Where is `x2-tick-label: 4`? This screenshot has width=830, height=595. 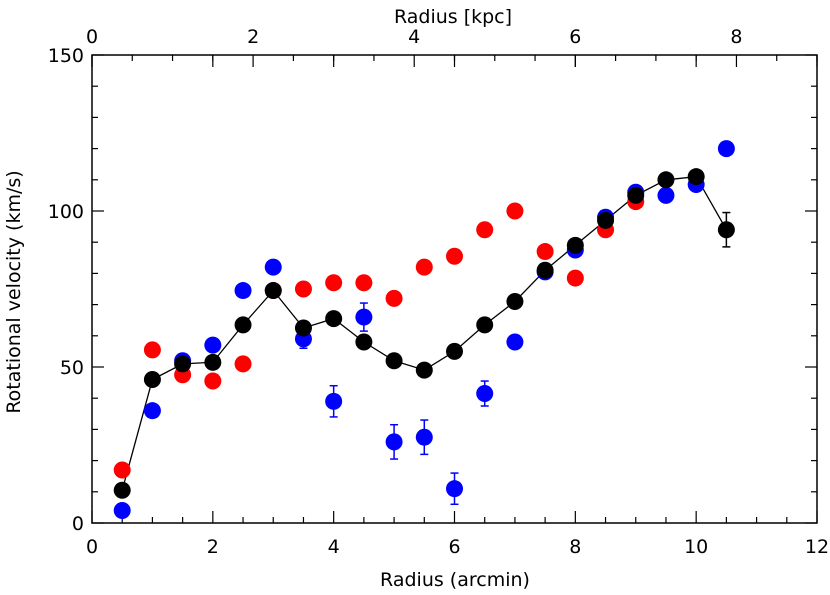 x2-tick-label: 4 is located at coordinates (414, 37).